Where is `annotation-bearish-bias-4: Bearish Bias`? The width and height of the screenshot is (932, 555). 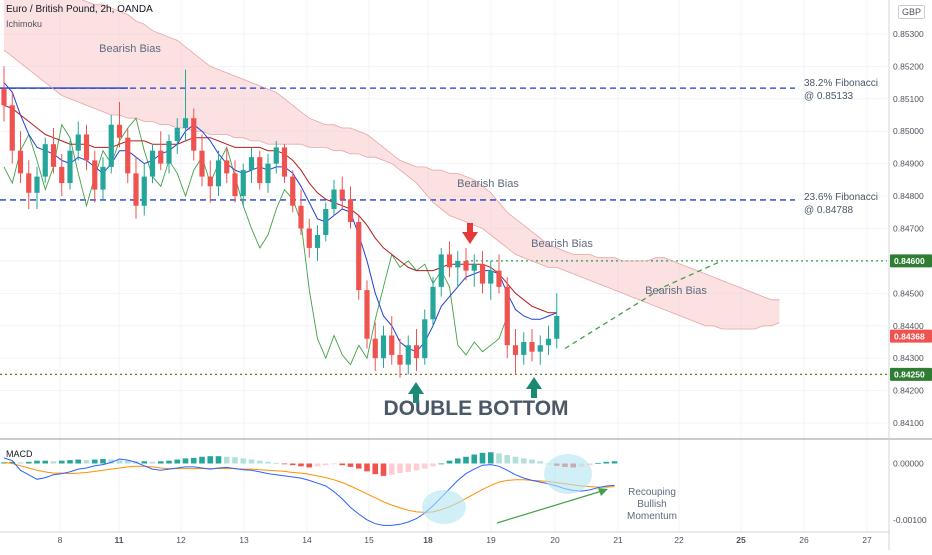 annotation-bearish-bias-4: Bearish Bias is located at coordinates (676, 291).